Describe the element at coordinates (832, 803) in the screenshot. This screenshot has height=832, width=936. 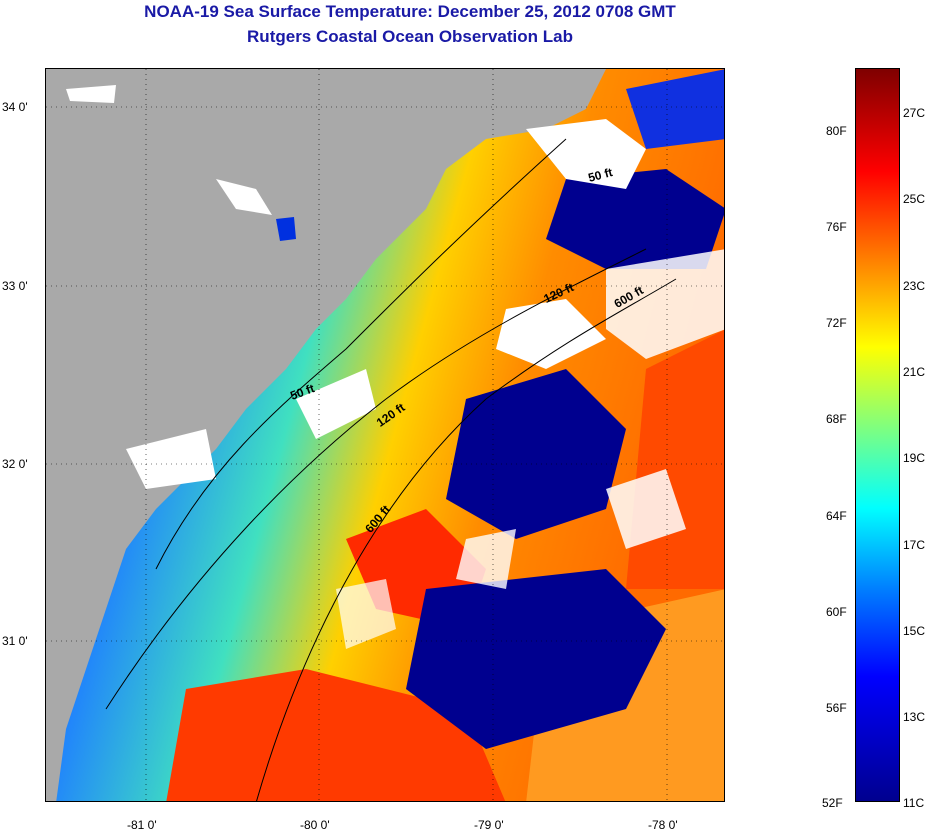
I see `colorbar-fahrenheit-label: 52F` at that location.